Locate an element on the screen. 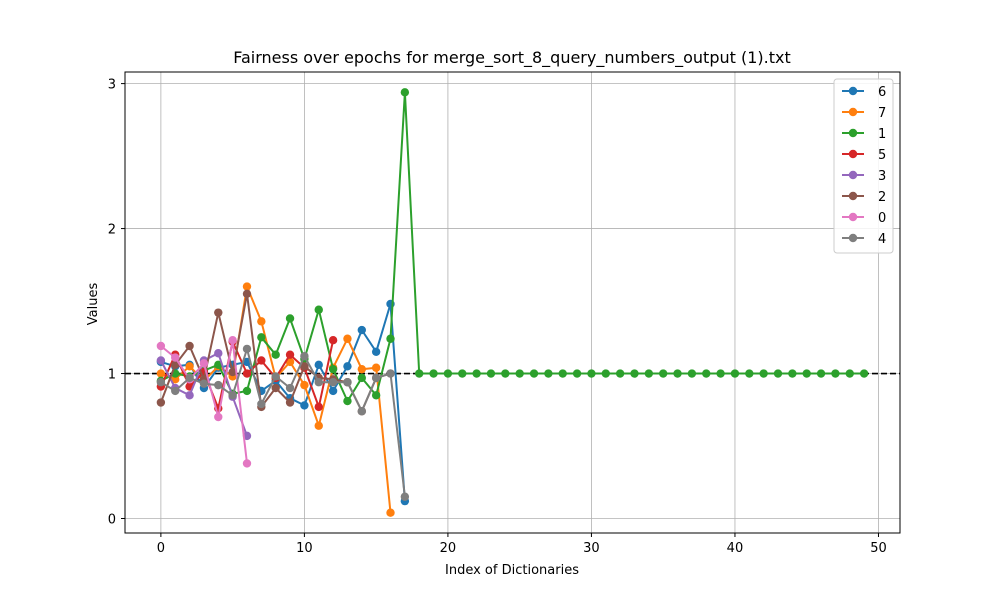 This screenshot has height=600, width=1000. legend-item: 3 is located at coordinates (864, 176).